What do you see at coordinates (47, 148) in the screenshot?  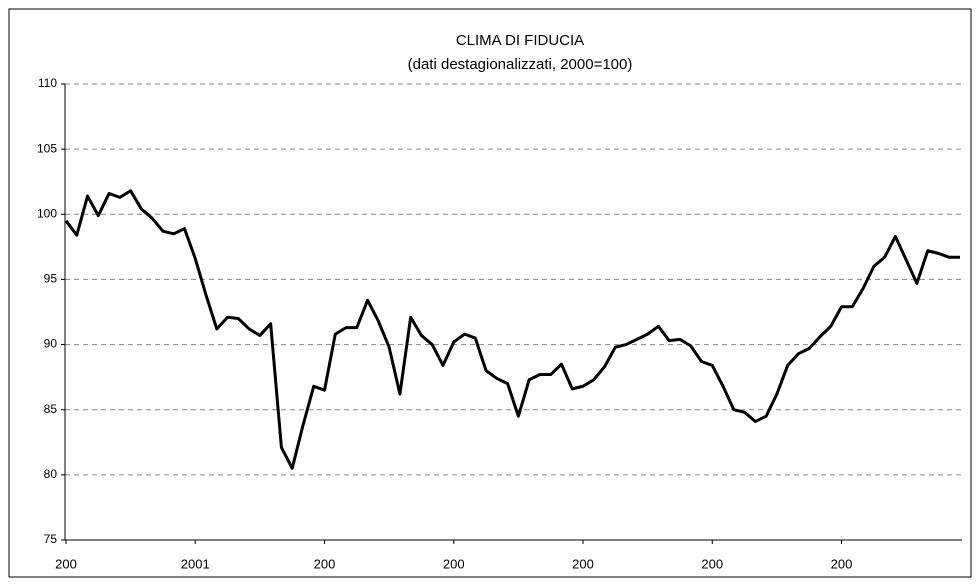 I see `y-tick-label: 105` at bounding box center [47, 148].